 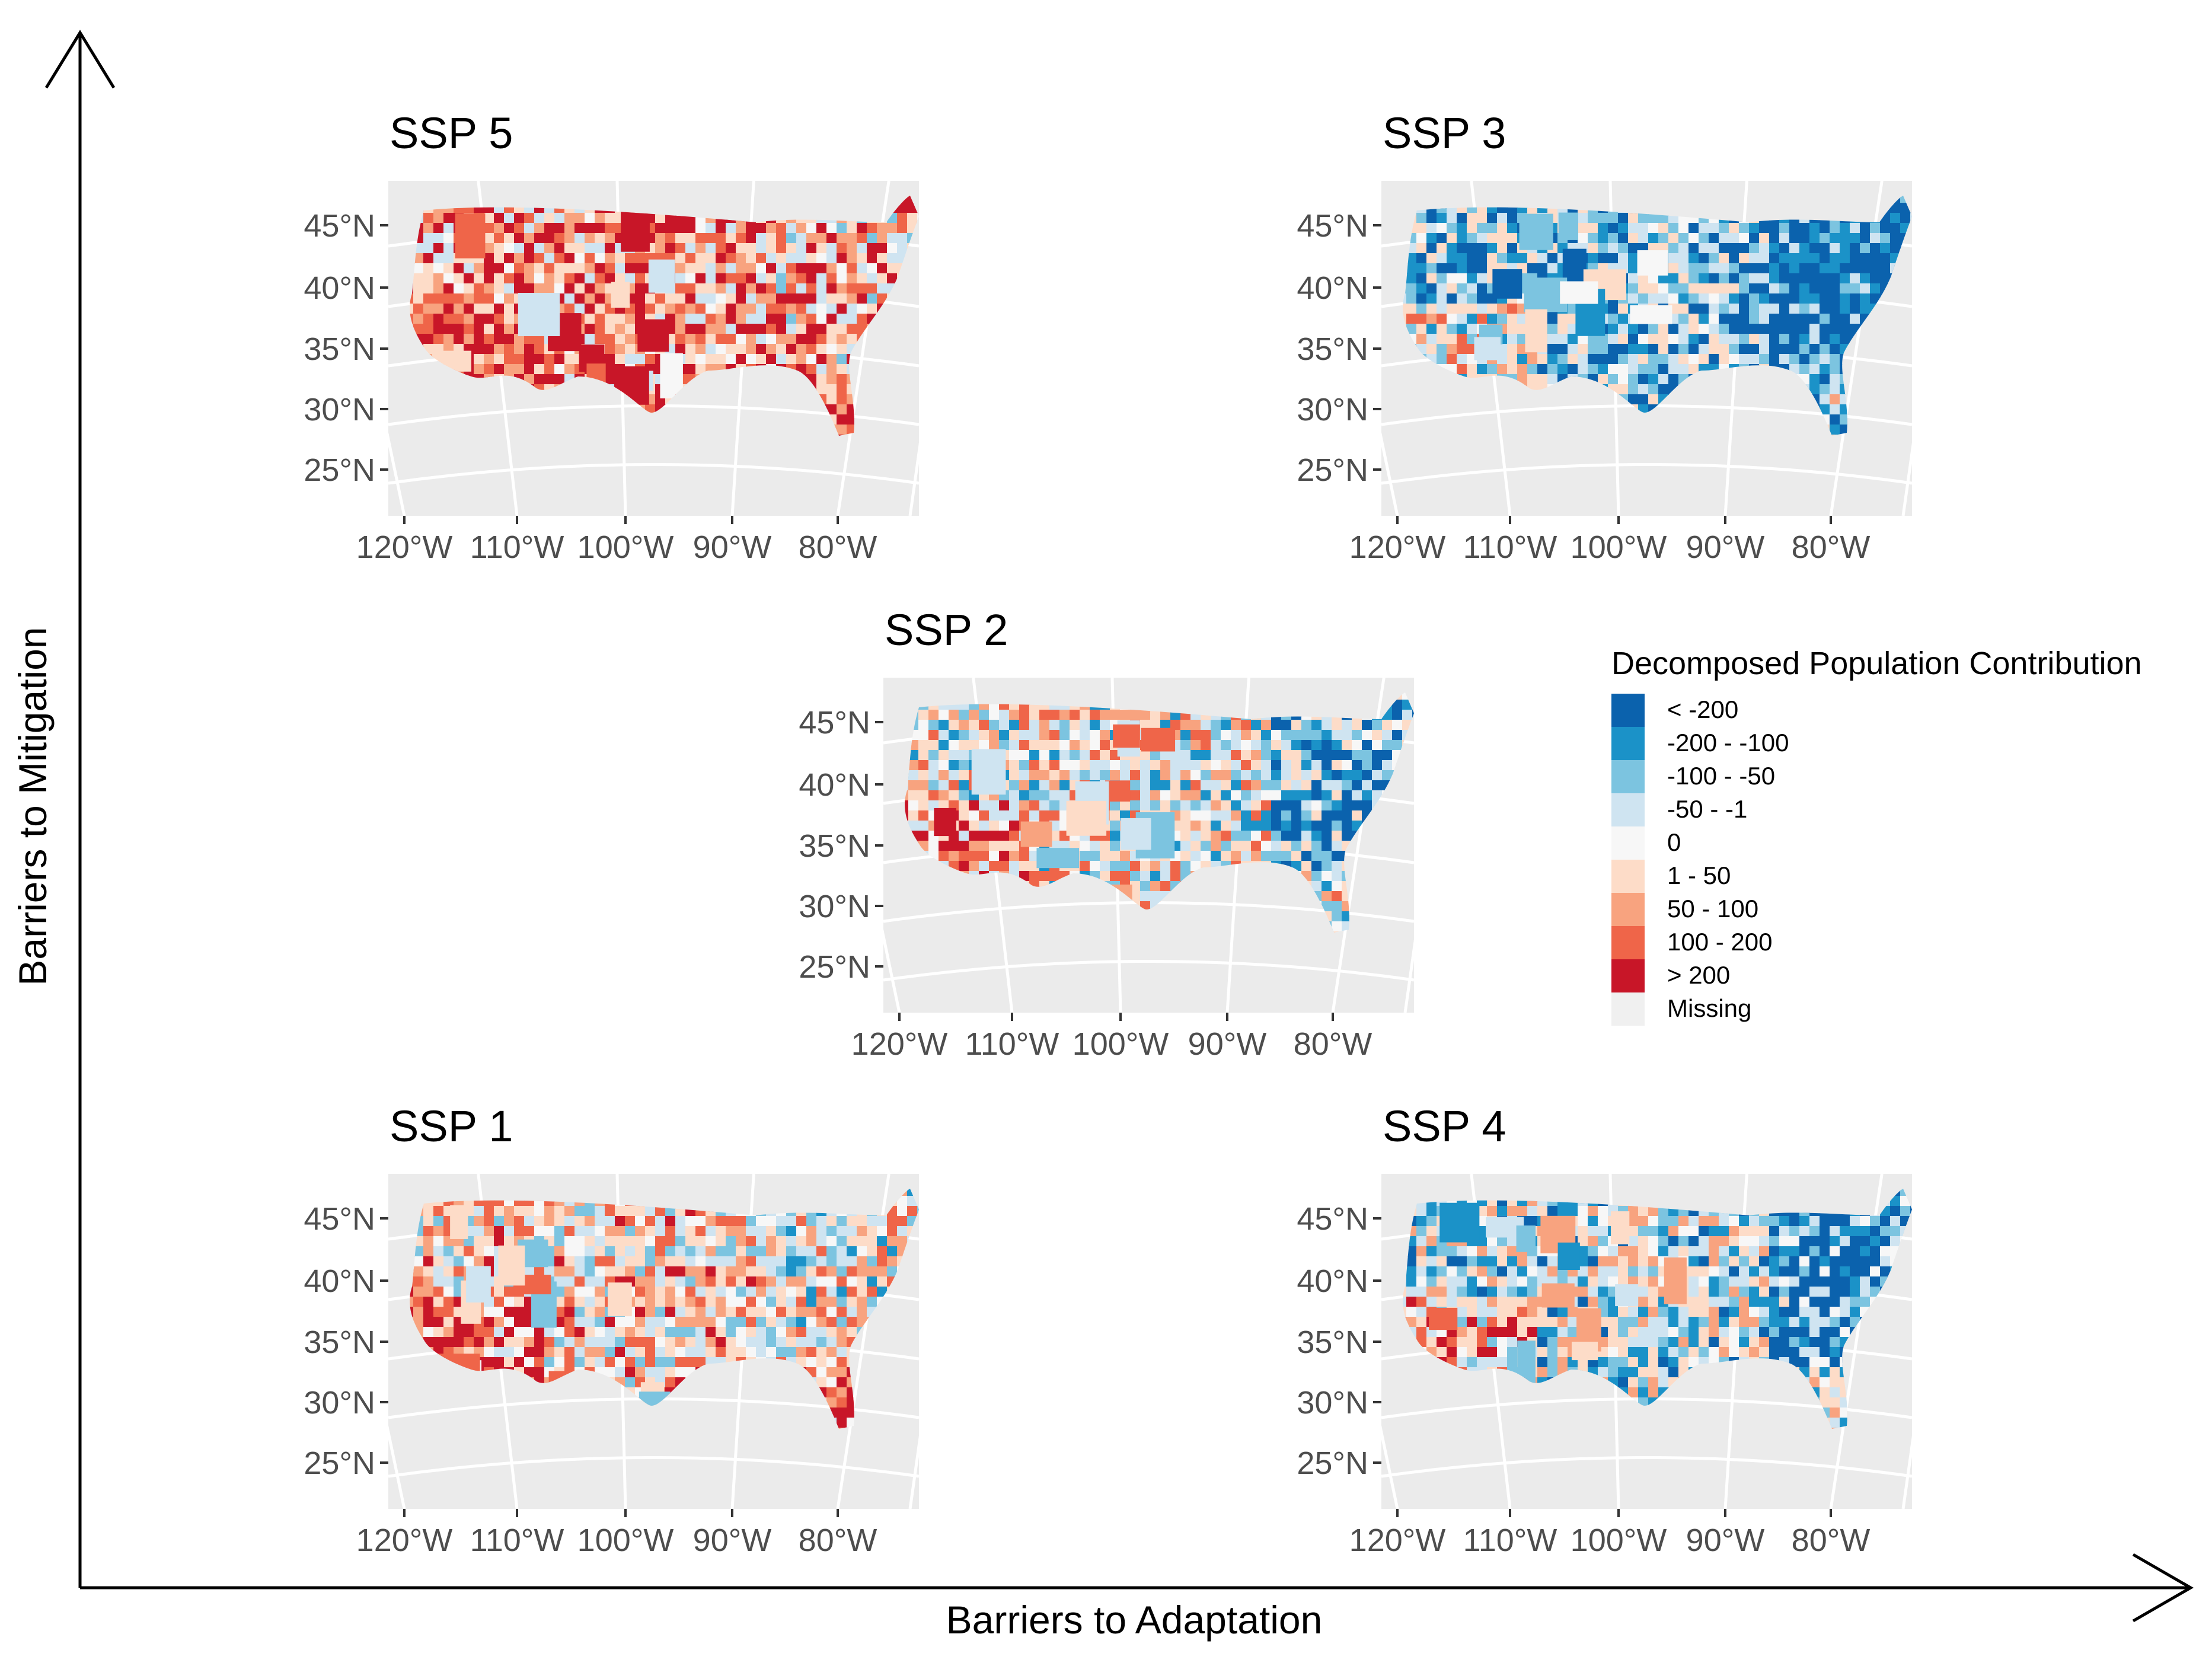 What do you see at coordinates (339, 288) in the screenshot?
I see `lat-tick-label: 40°N` at bounding box center [339, 288].